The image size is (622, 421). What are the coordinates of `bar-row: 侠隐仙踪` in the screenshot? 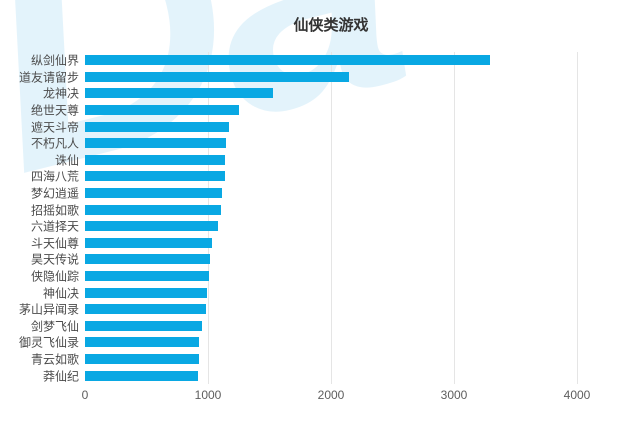 It's located at (311, 276).